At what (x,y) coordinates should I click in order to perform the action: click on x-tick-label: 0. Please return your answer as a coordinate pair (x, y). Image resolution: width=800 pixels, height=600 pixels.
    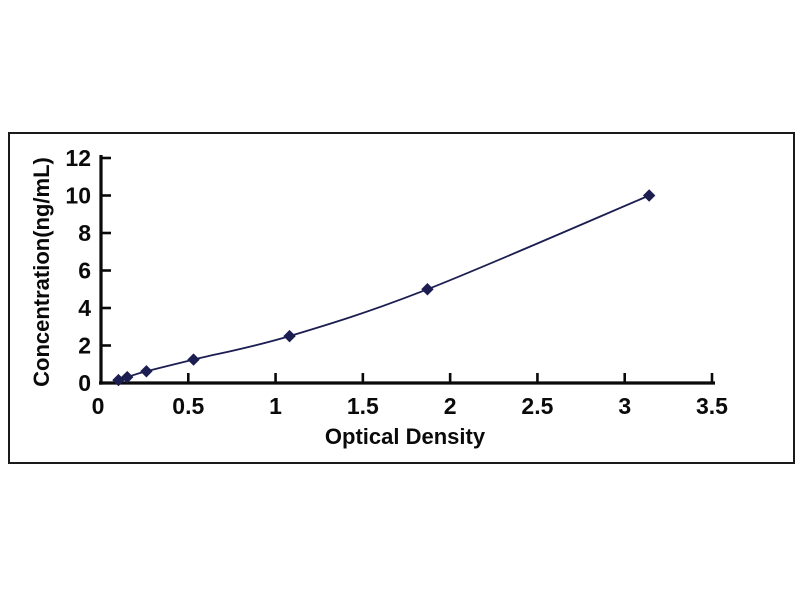
    Looking at the image, I should click on (98, 406).